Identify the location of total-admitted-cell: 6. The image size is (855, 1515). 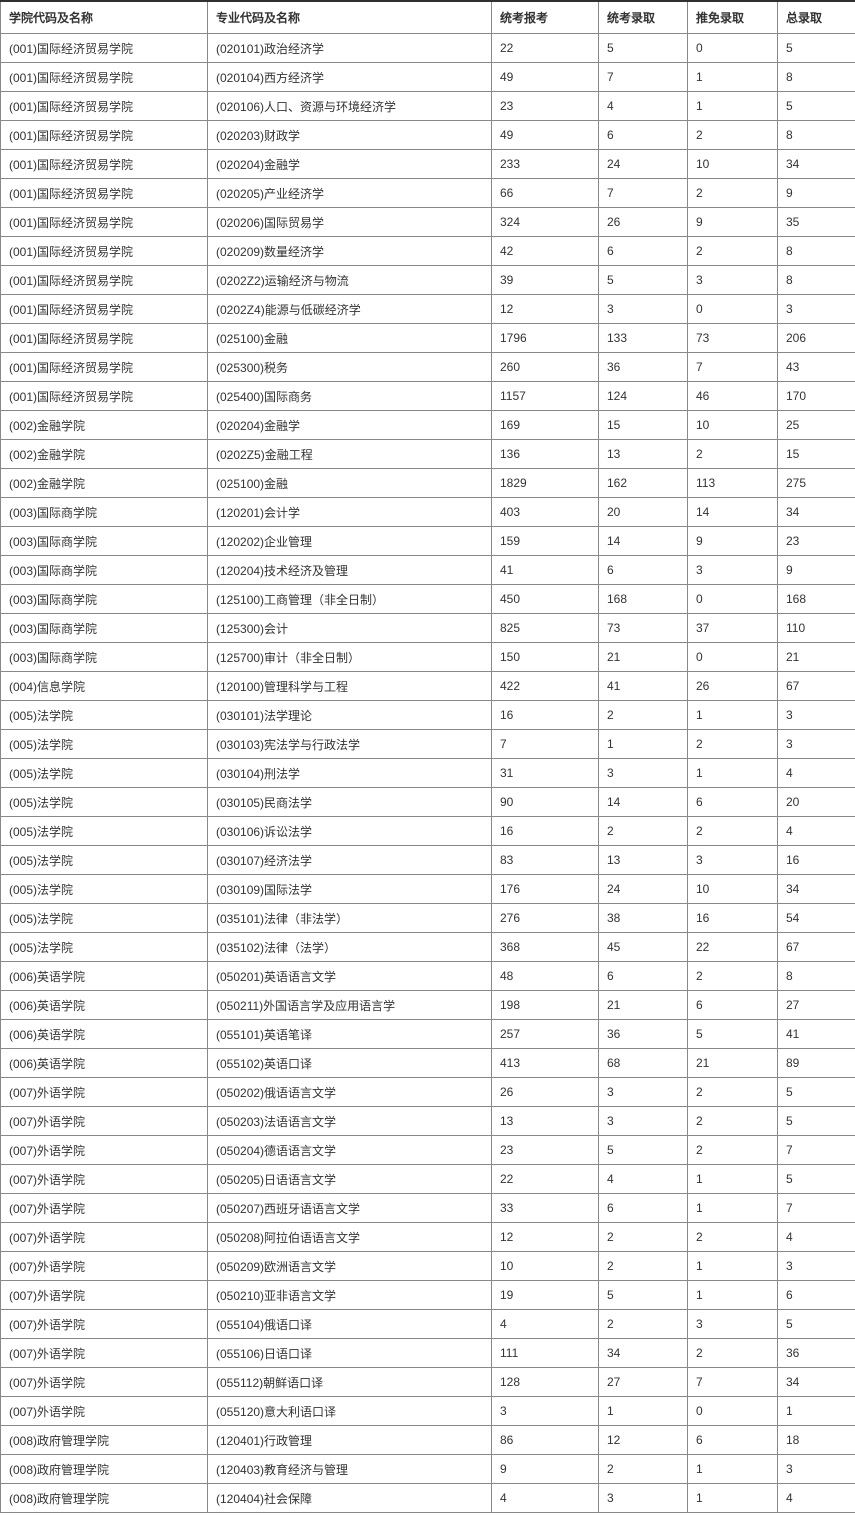
(816, 1295).